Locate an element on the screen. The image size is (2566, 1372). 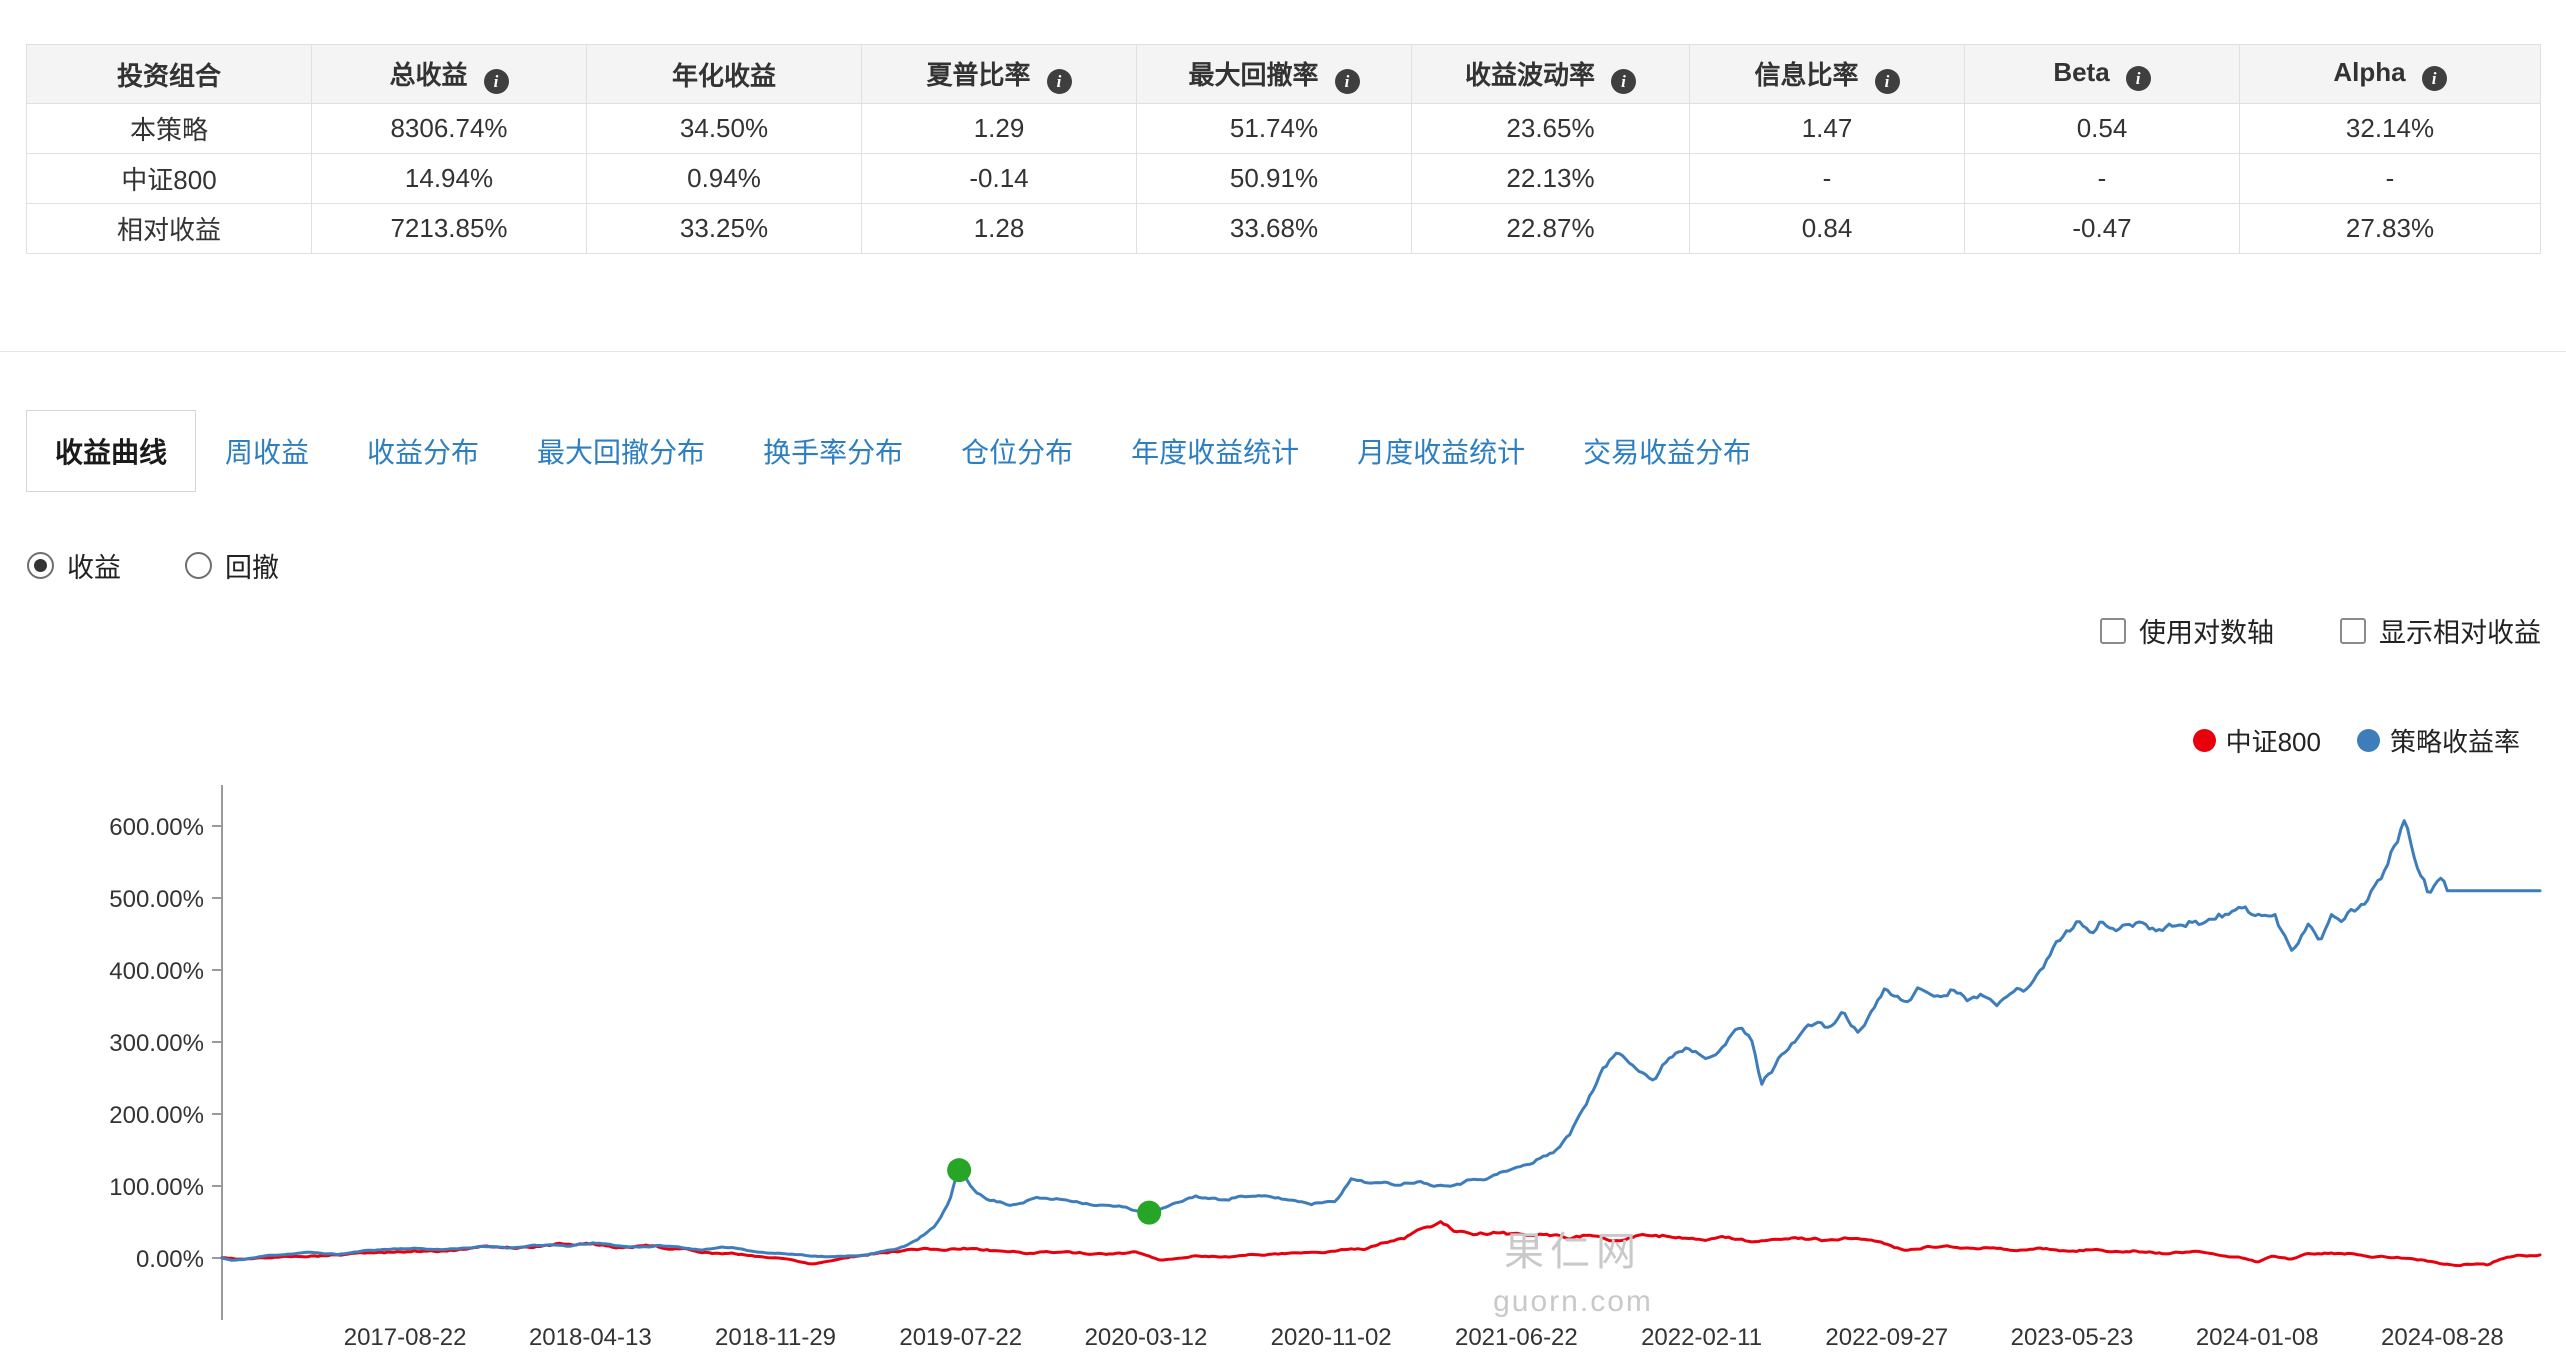
cell: 27.83% is located at coordinates (2390, 228).